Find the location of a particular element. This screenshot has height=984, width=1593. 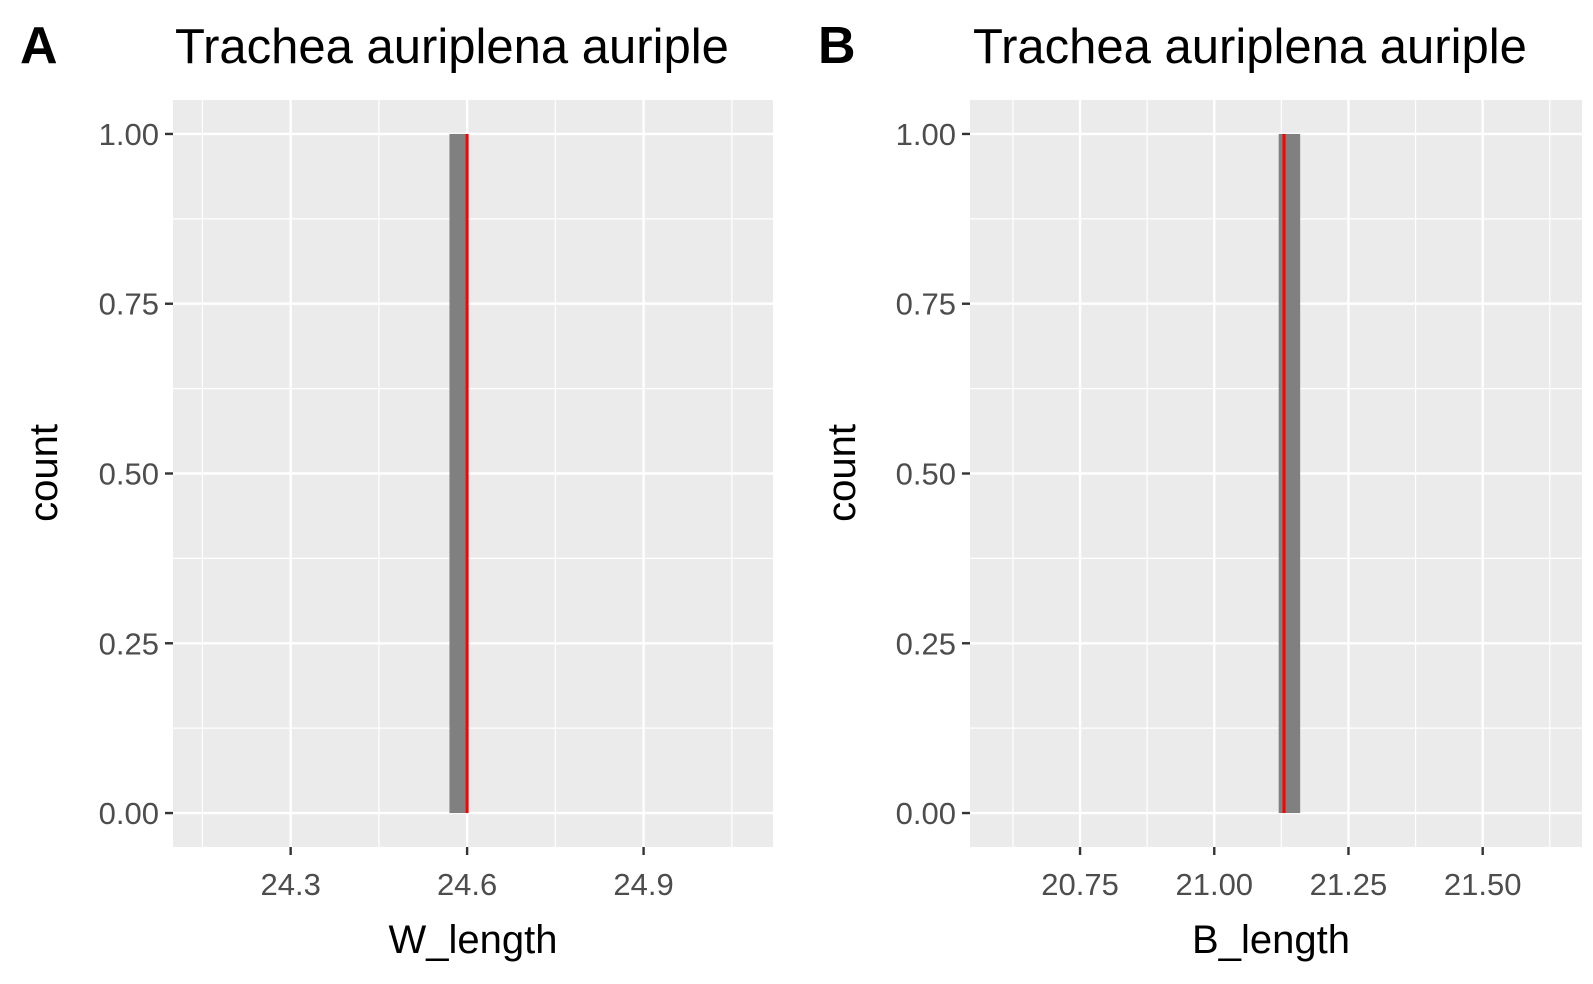

x-tick-label: 20.75 is located at coordinates (1080, 884).